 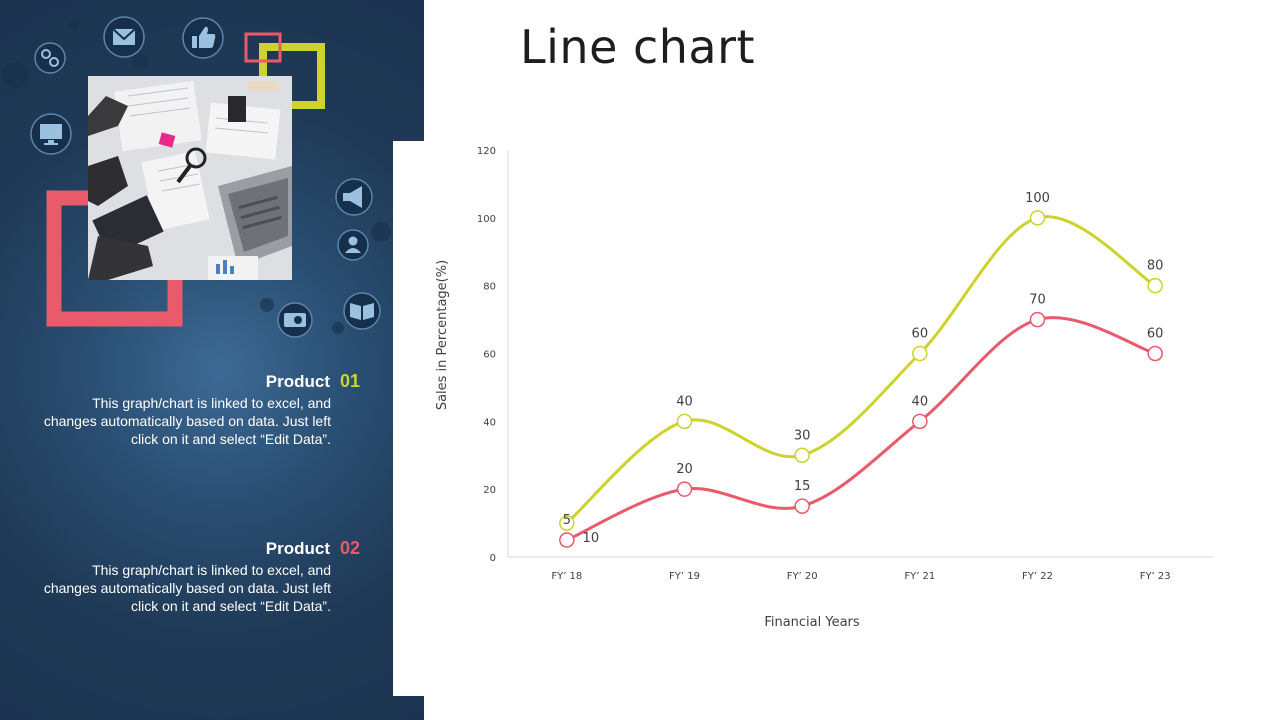 What do you see at coordinates (861, 429) in the screenshot?
I see `series-line` at bounding box center [861, 429].